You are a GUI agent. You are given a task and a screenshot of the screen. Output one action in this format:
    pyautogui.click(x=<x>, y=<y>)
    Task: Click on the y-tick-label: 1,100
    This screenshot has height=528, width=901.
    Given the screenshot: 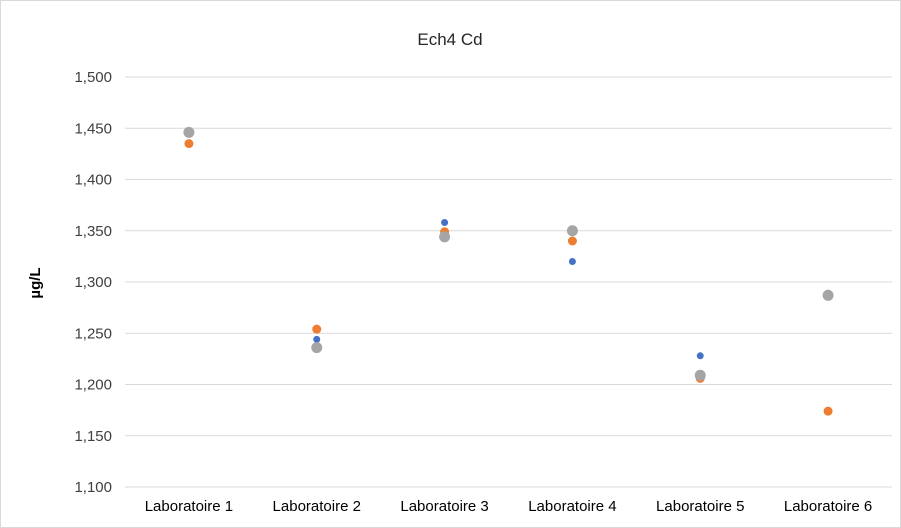 What is the action you would take?
    pyautogui.click(x=93, y=487)
    